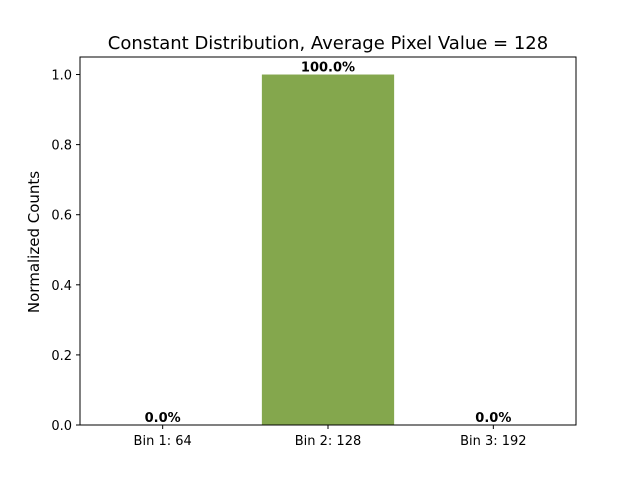 Image resolution: width=640 pixels, height=478 pixels. I want to click on y-ticks-group: 0.0 0.2 0.4 0.6 0.8 1.0, so click(65, 251).